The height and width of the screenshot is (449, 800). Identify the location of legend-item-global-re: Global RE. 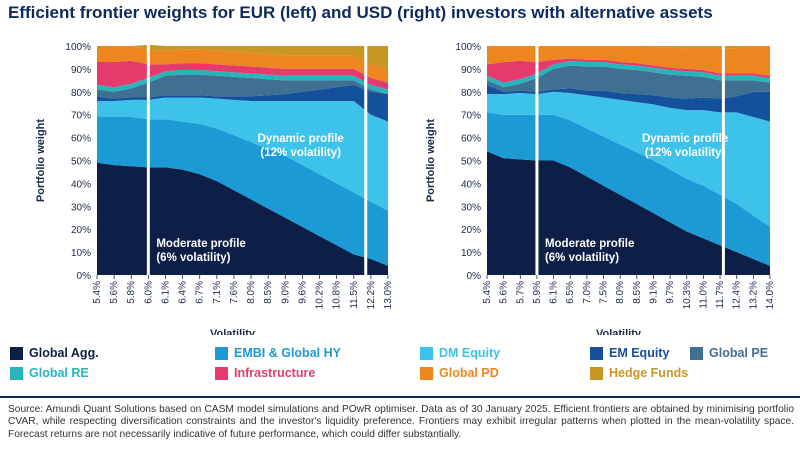
(49, 373).